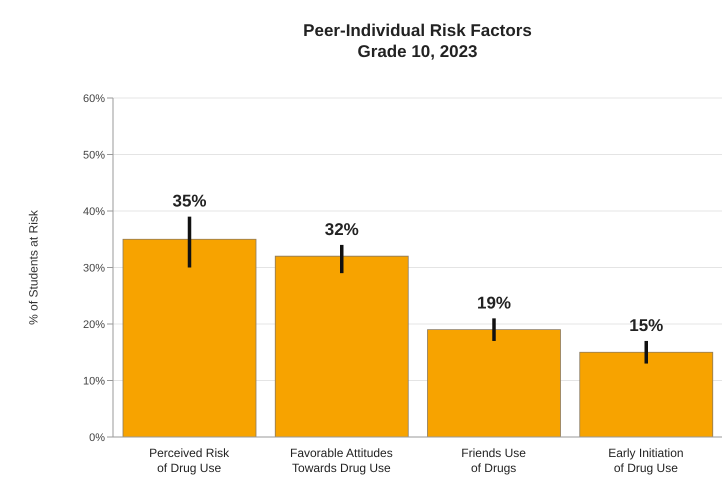 The height and width of the screenshot is (494, 727). Describe the element at coordinates (646, 460) in the screenshot. I see `x-tick-label: Early Initiation of Drug Use` at that location.